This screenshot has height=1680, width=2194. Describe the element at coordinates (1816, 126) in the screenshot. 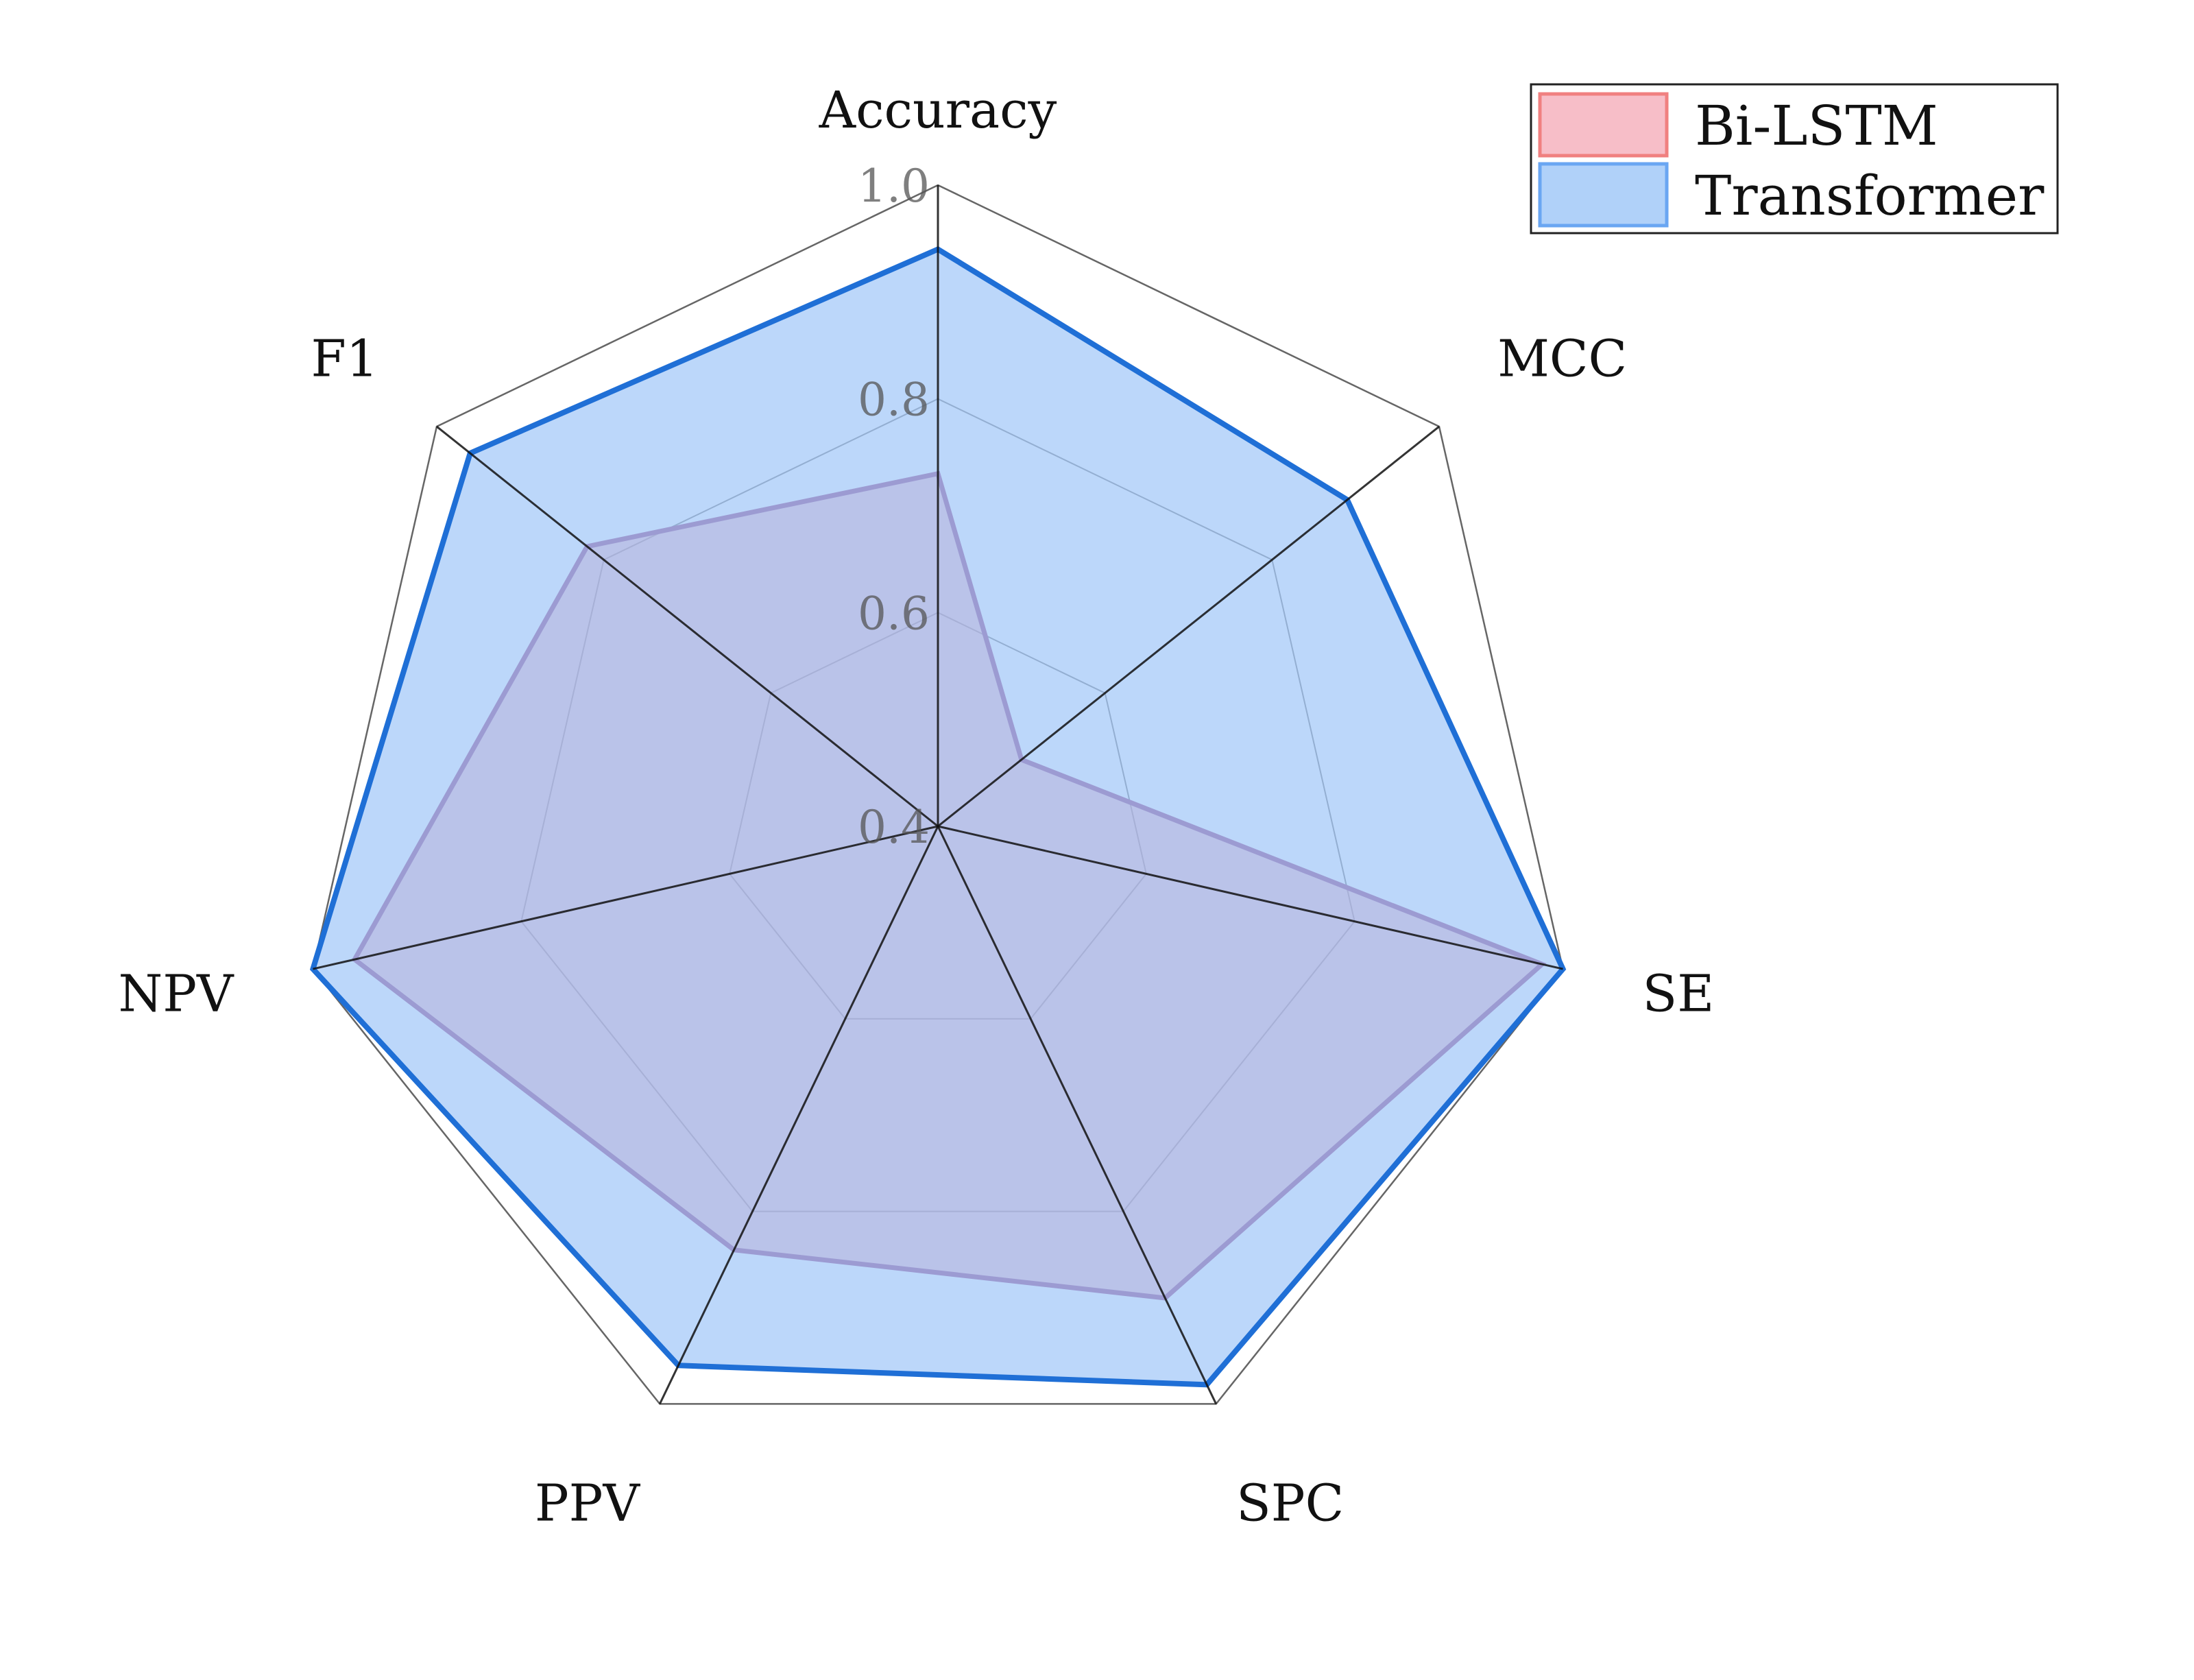

I see `legend-label-bi-lstm: Bi-LSTM` at that location.